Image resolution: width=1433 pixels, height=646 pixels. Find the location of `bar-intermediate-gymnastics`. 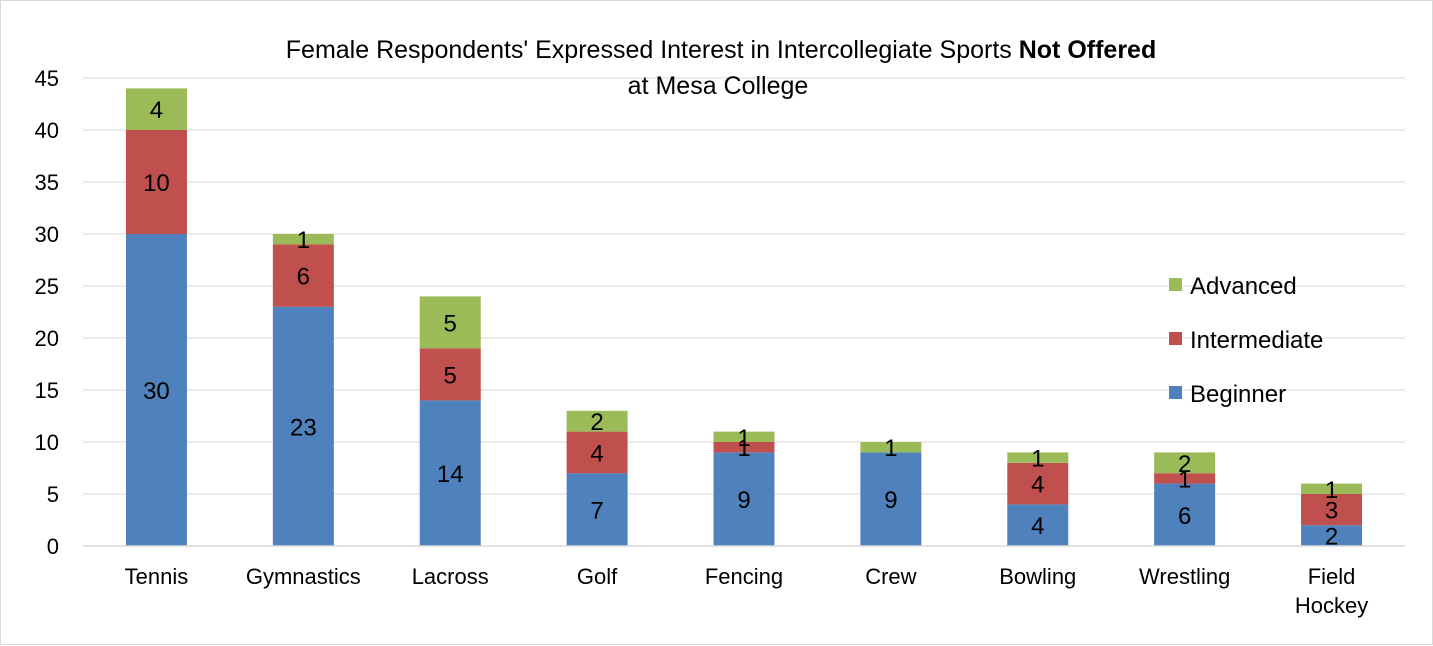

bar-intermediate-gymnastics is located at coordinates (303, 275).